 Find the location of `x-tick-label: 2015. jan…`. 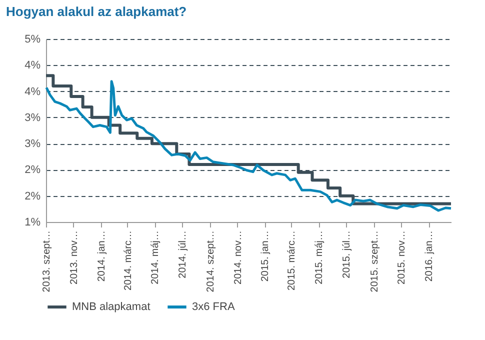

x-tick-label: 2015. jan… is located at coordinates (266, 256).